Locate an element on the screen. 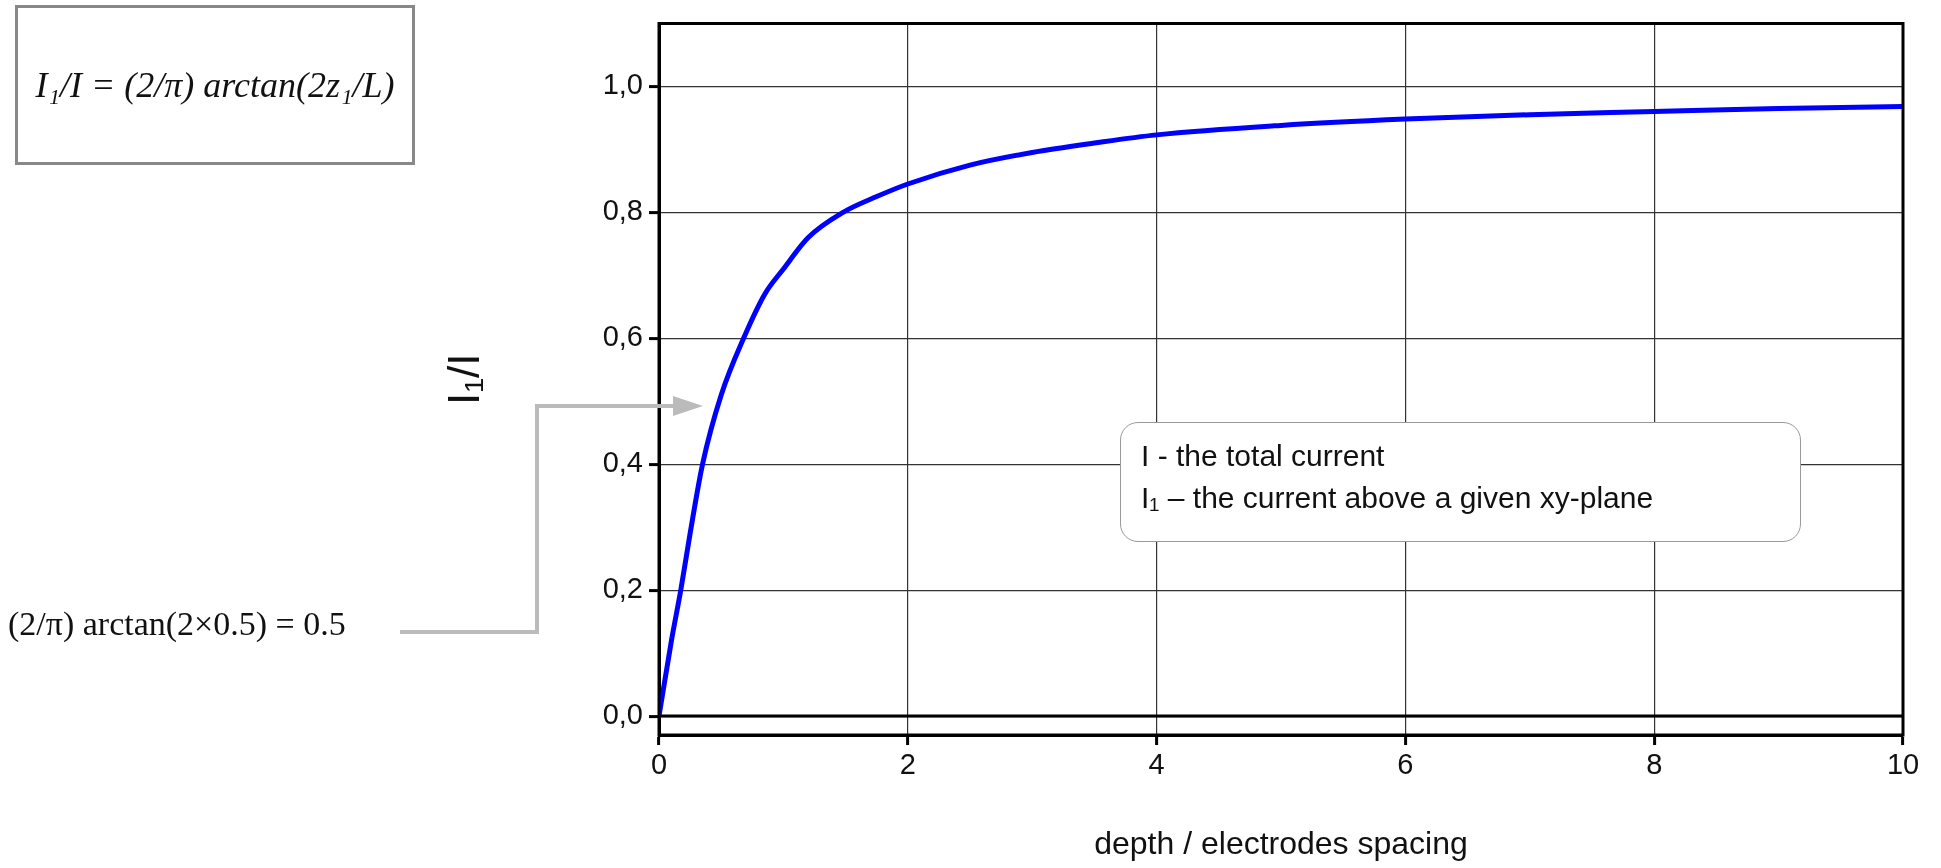 The width and height of the screenshot is (1941, 868). y-tick-label: 0,0 is located at coordinates (622, 714).